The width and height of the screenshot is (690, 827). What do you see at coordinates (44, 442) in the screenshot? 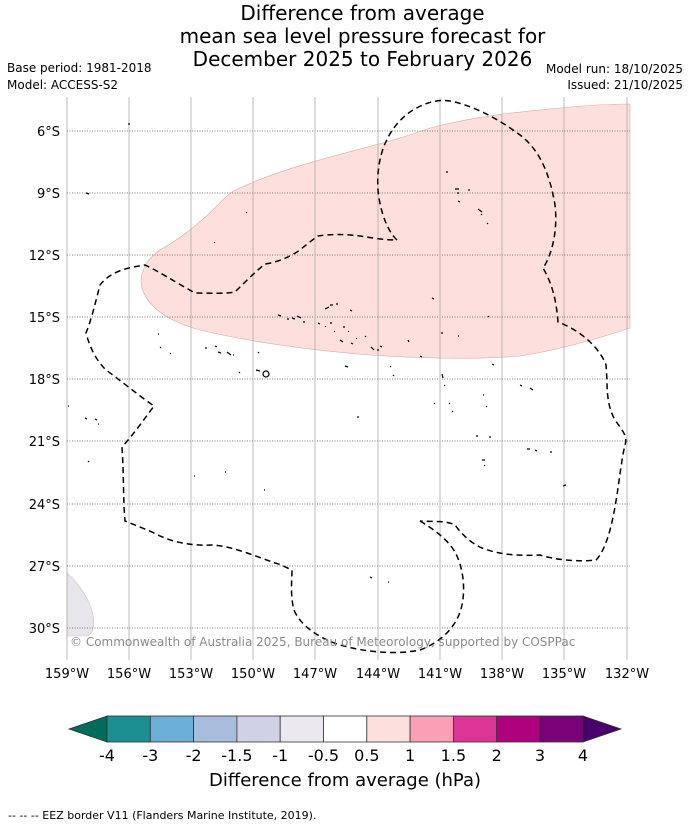
I see `lat-label-21s: 21°S` at bounding box center [44, 442].